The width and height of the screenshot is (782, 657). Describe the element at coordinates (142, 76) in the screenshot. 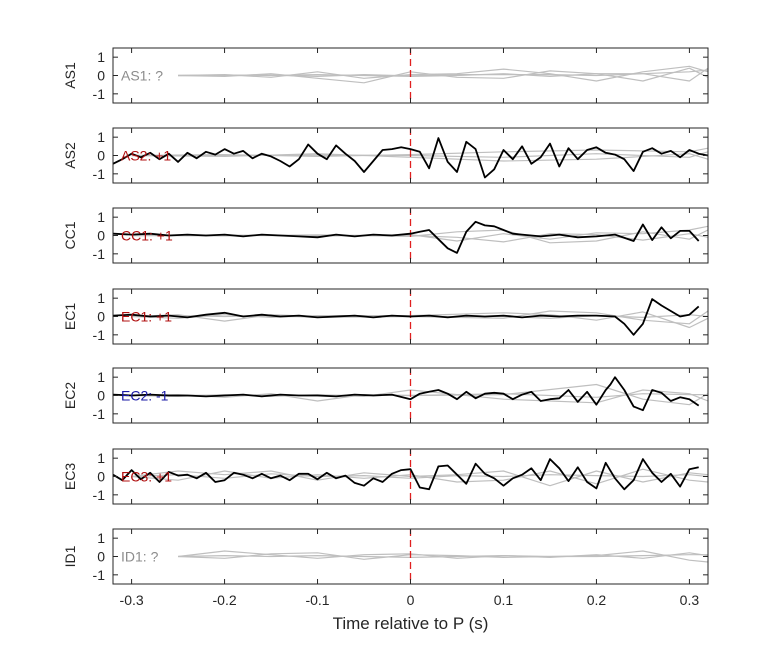

I see `station-polarity-label: AS1: ?` at that location.